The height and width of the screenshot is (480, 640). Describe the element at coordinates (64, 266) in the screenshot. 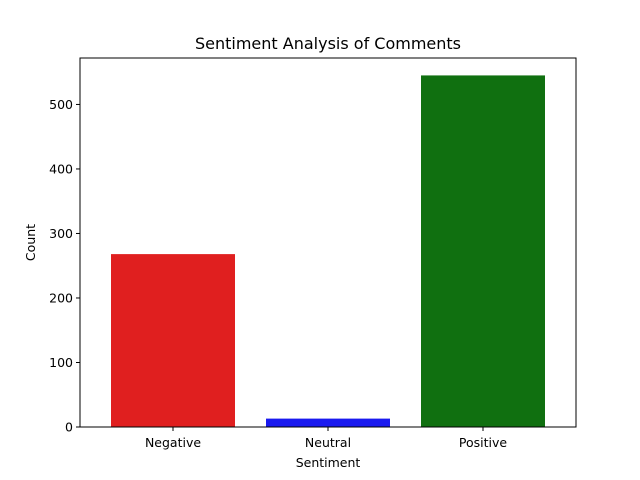

I see `y-axis: 0 100 200 300 400 500` at that location.